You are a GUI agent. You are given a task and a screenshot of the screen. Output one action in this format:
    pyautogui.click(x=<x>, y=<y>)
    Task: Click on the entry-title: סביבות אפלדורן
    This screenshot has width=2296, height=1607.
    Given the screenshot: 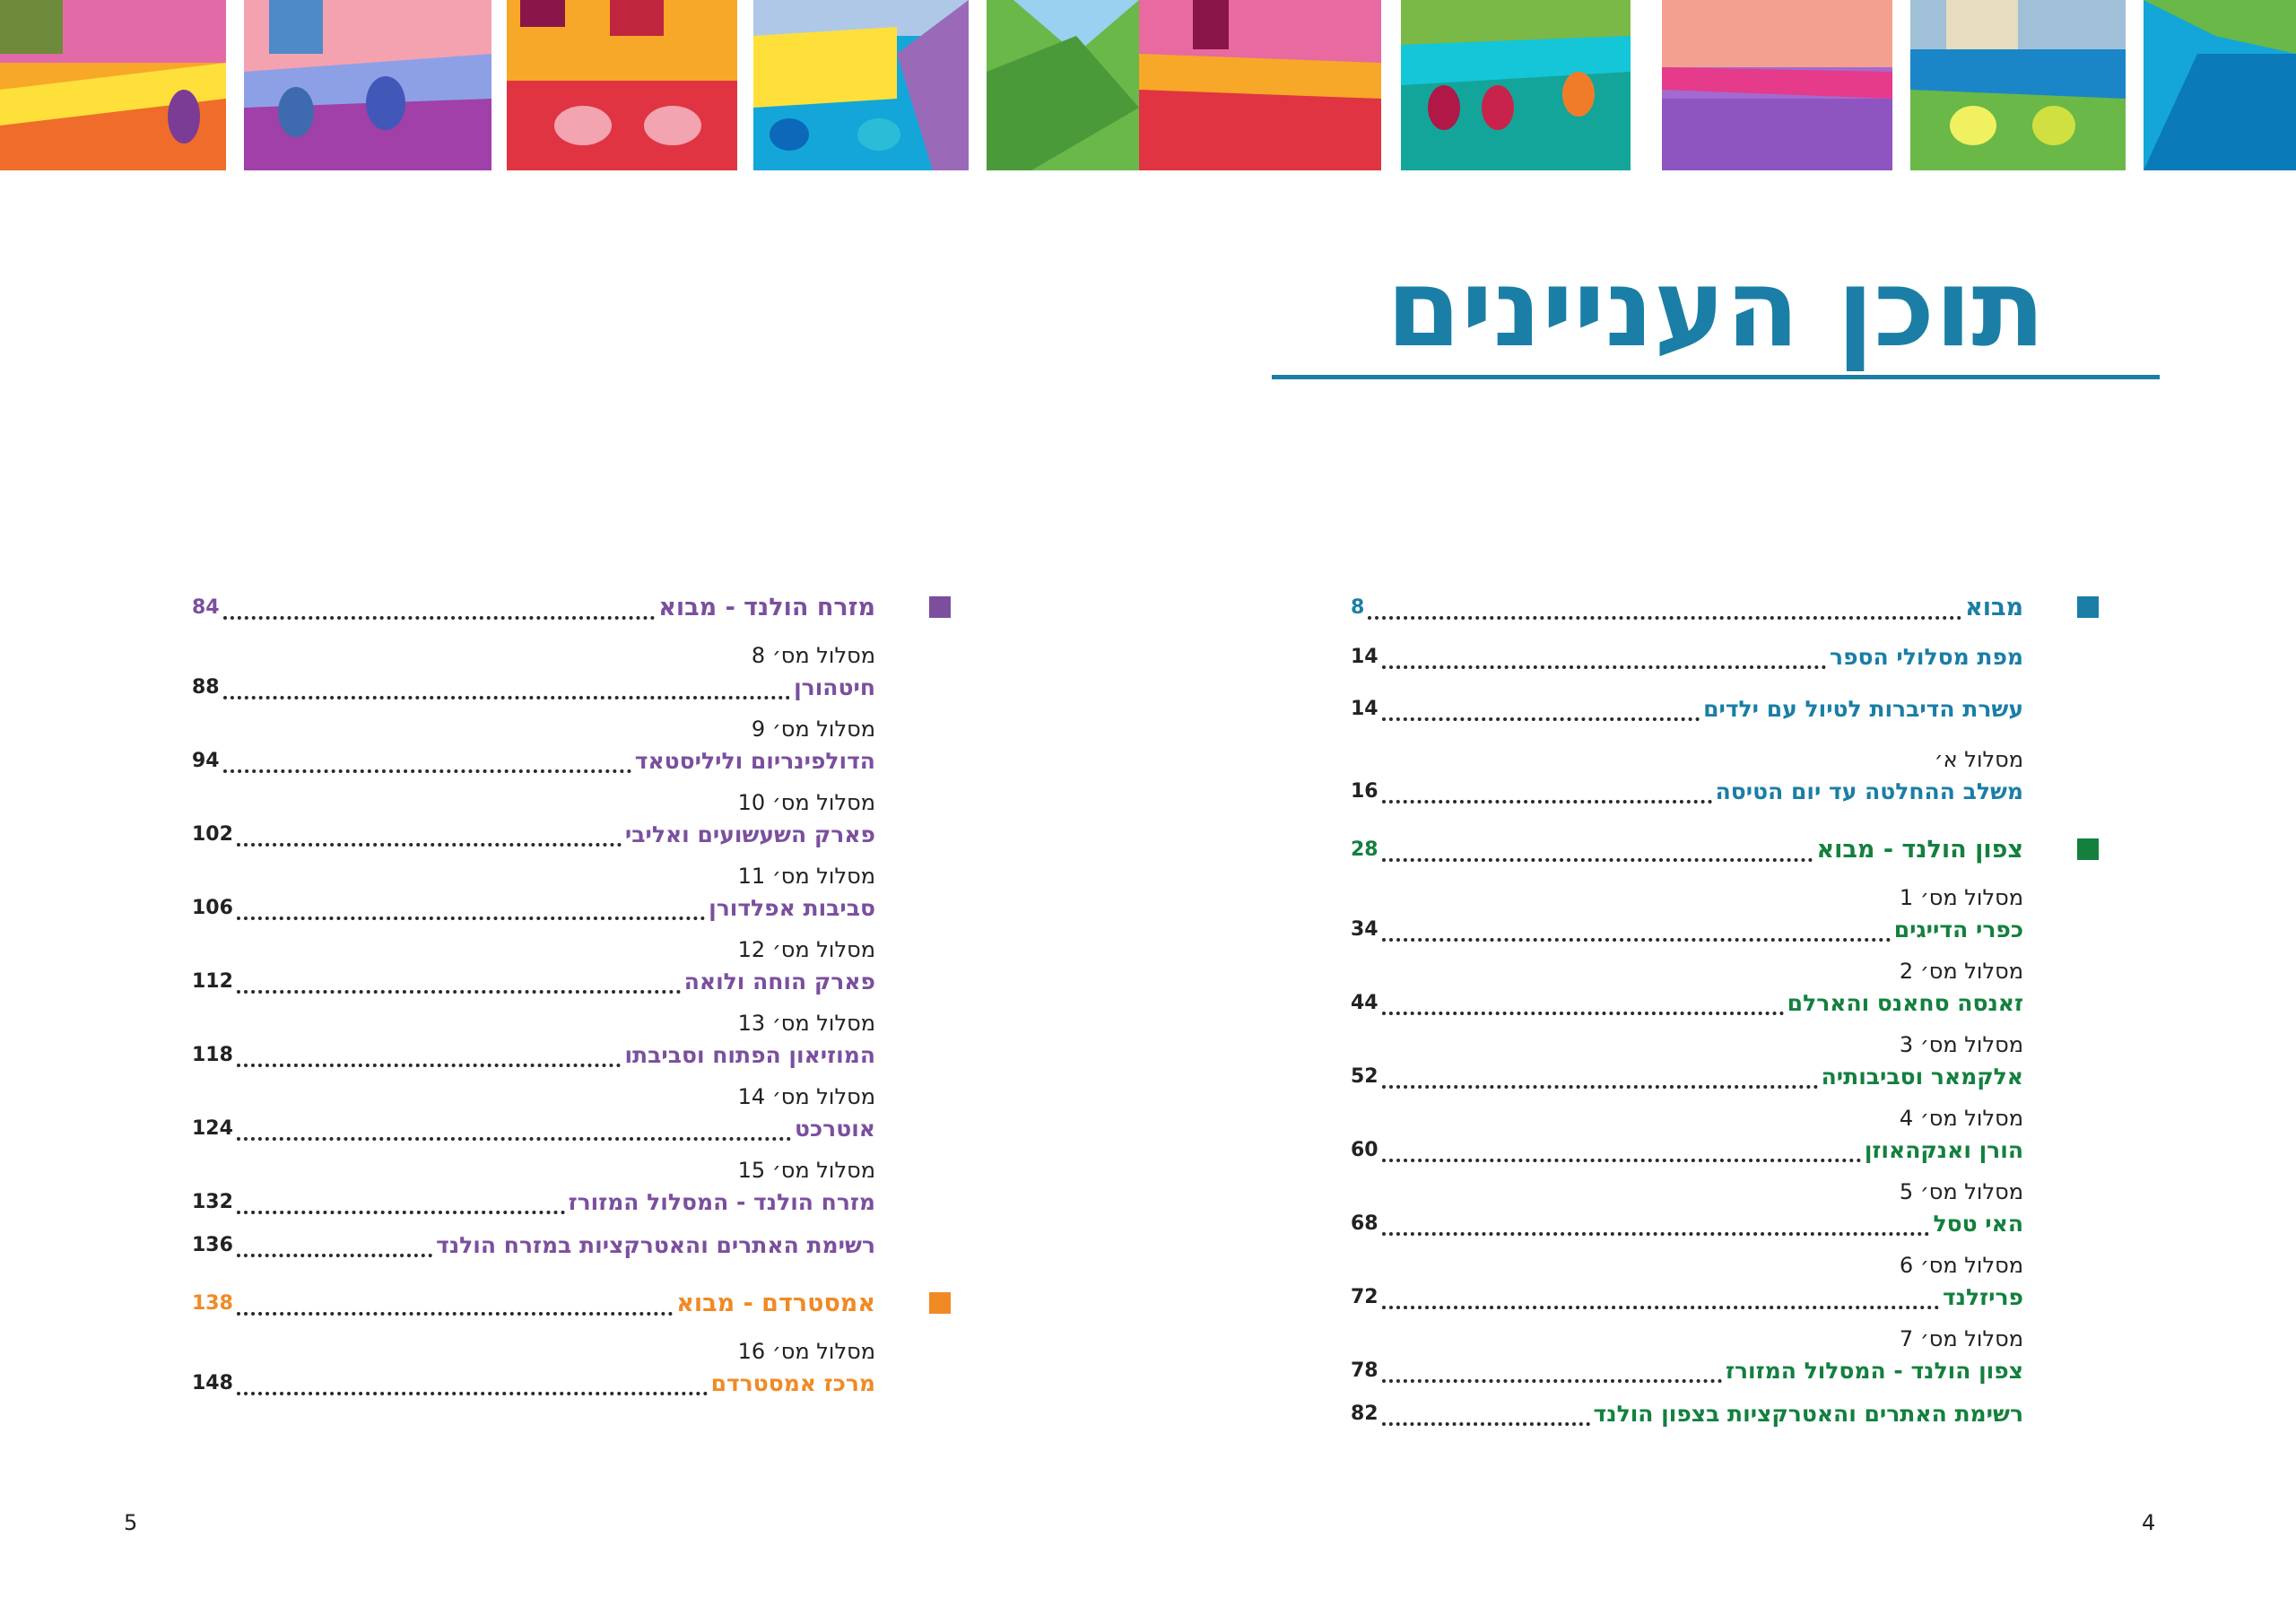 What is the action you would take?
    pyautogui.click(x=792, y=908)
    